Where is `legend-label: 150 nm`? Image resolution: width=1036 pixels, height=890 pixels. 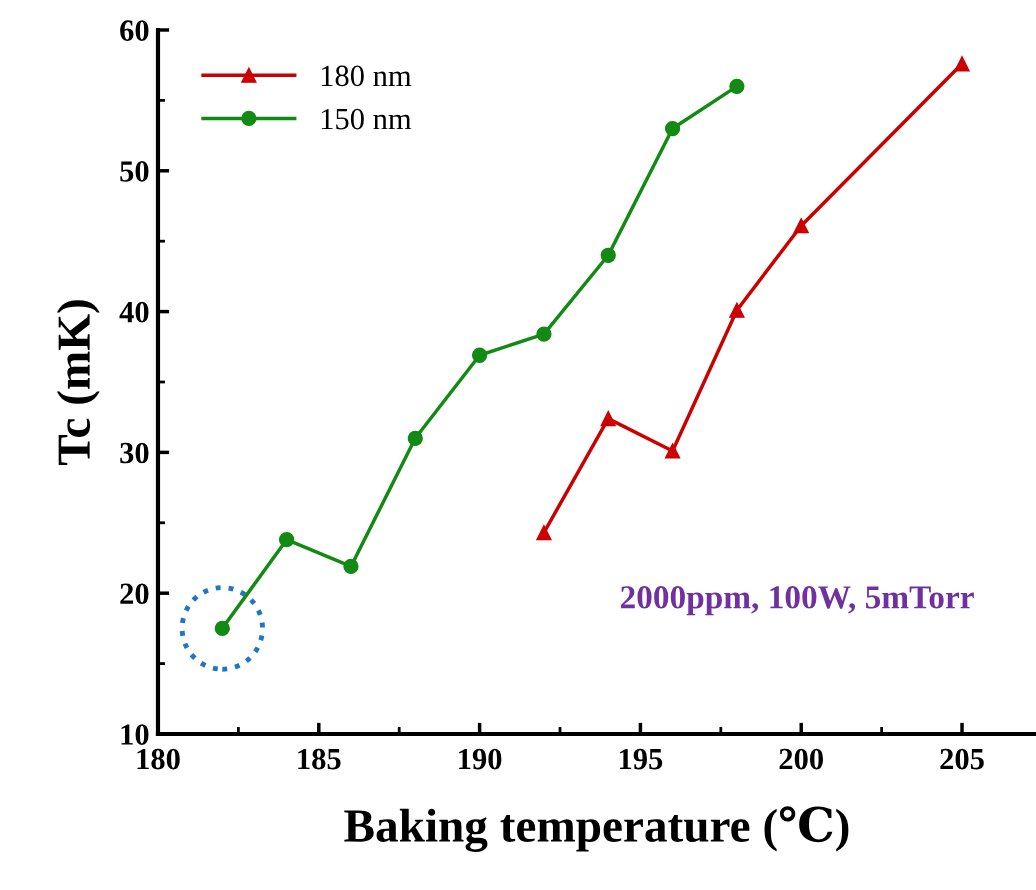 legend-label: 150 nm is located at coordinates (366, 119).